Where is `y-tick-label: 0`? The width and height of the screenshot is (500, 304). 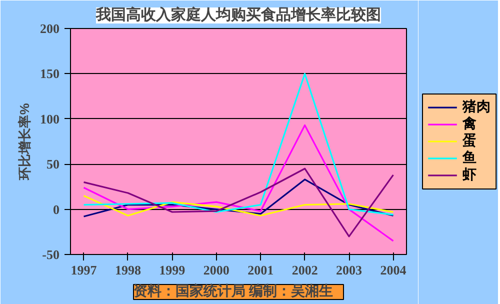 y-tick-label: 0 is located at coordinates (56, 209).